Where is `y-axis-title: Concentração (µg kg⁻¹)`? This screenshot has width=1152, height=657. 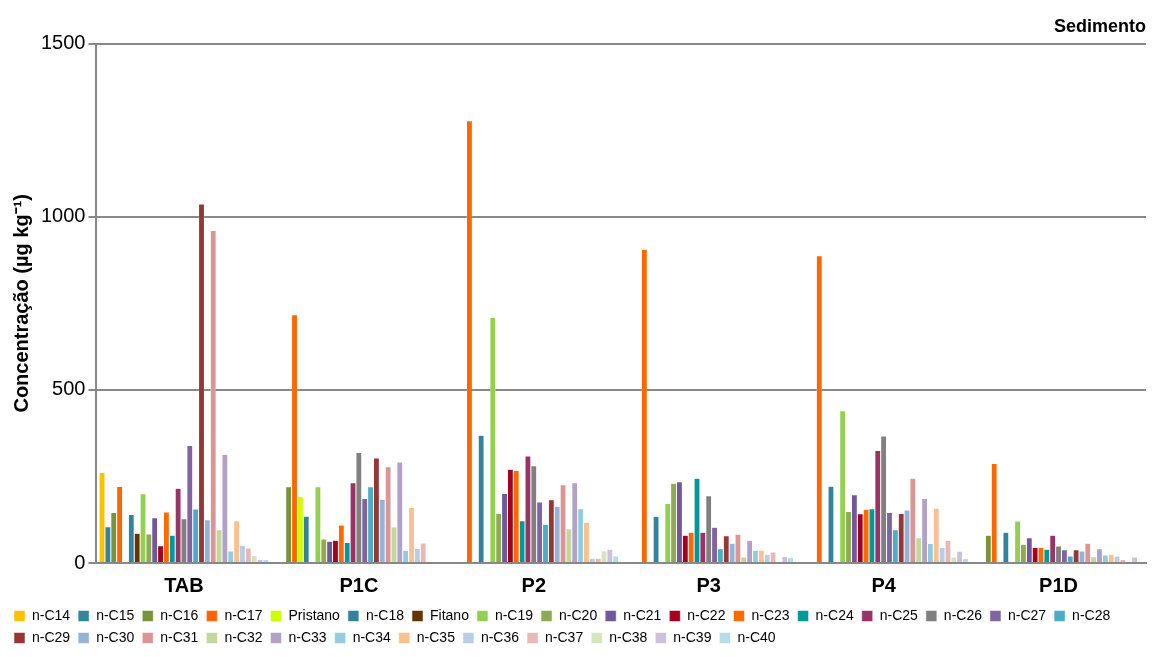
y-axis-title: Concentração (µg kg⁻¹) is located at coordinates (20, 303).